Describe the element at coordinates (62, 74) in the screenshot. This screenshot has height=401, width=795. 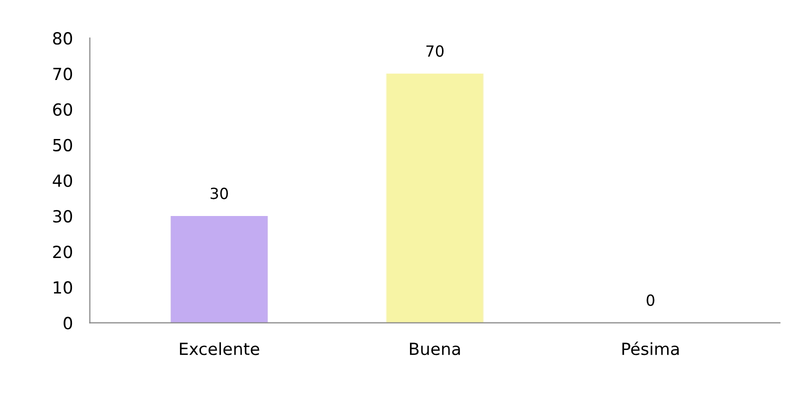
I see `y-tick-label: 70` at that location.